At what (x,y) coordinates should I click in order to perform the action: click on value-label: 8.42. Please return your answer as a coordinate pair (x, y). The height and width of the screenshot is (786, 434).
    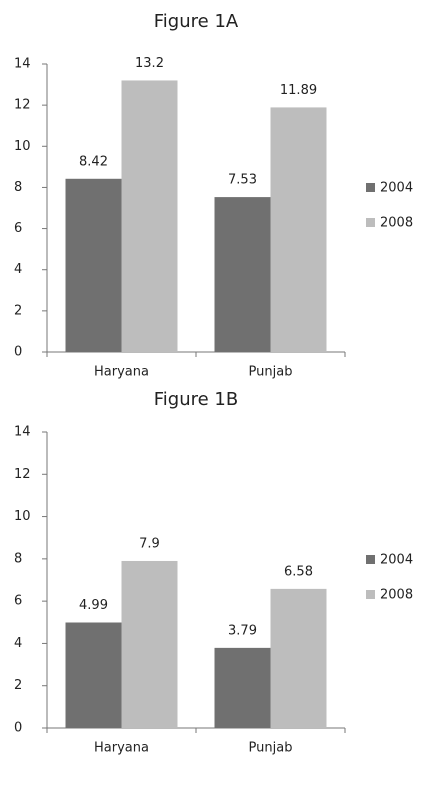
    Looking at the image, I should click on (93, 161).